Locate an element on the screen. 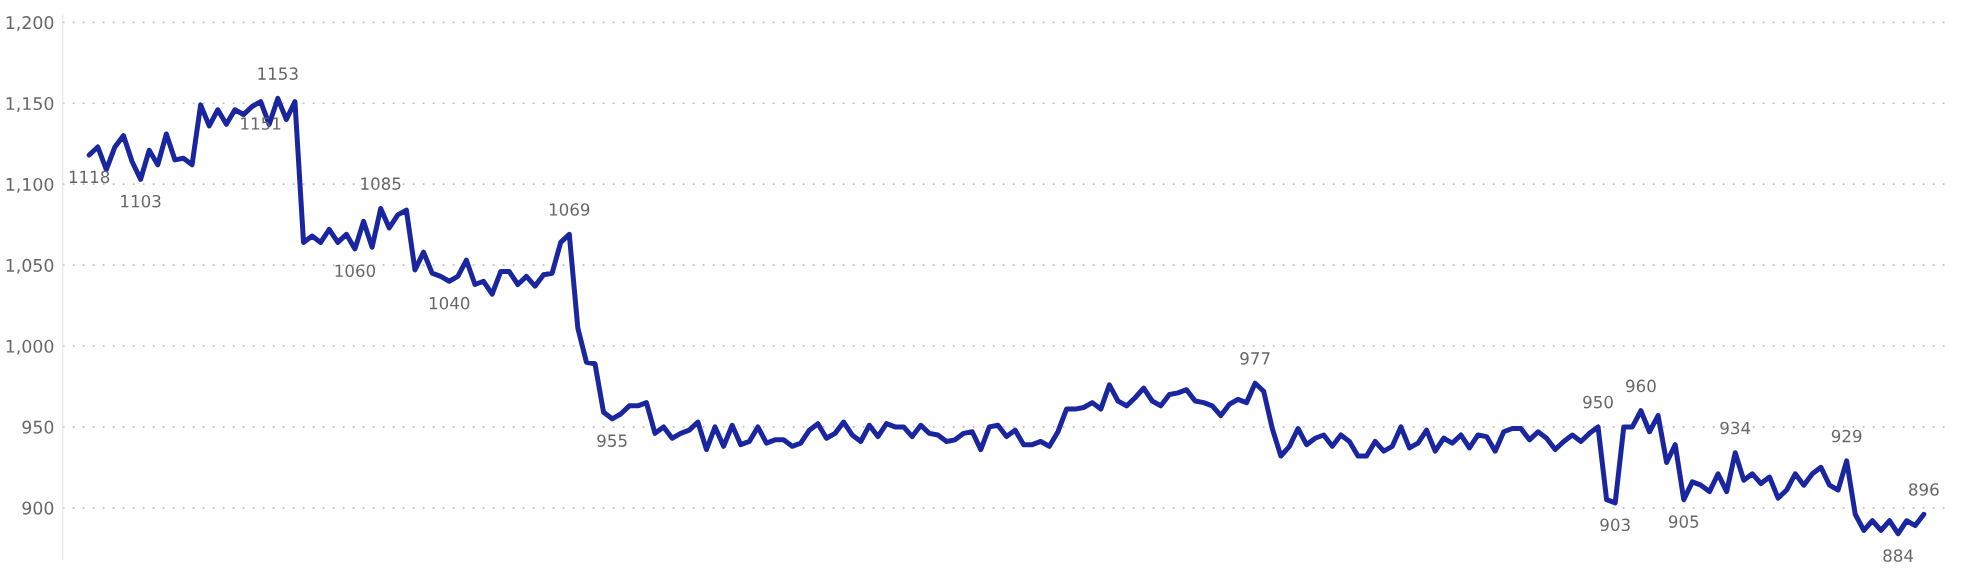  y-tick-label: 1,100 is located at coordinates (30, 185).